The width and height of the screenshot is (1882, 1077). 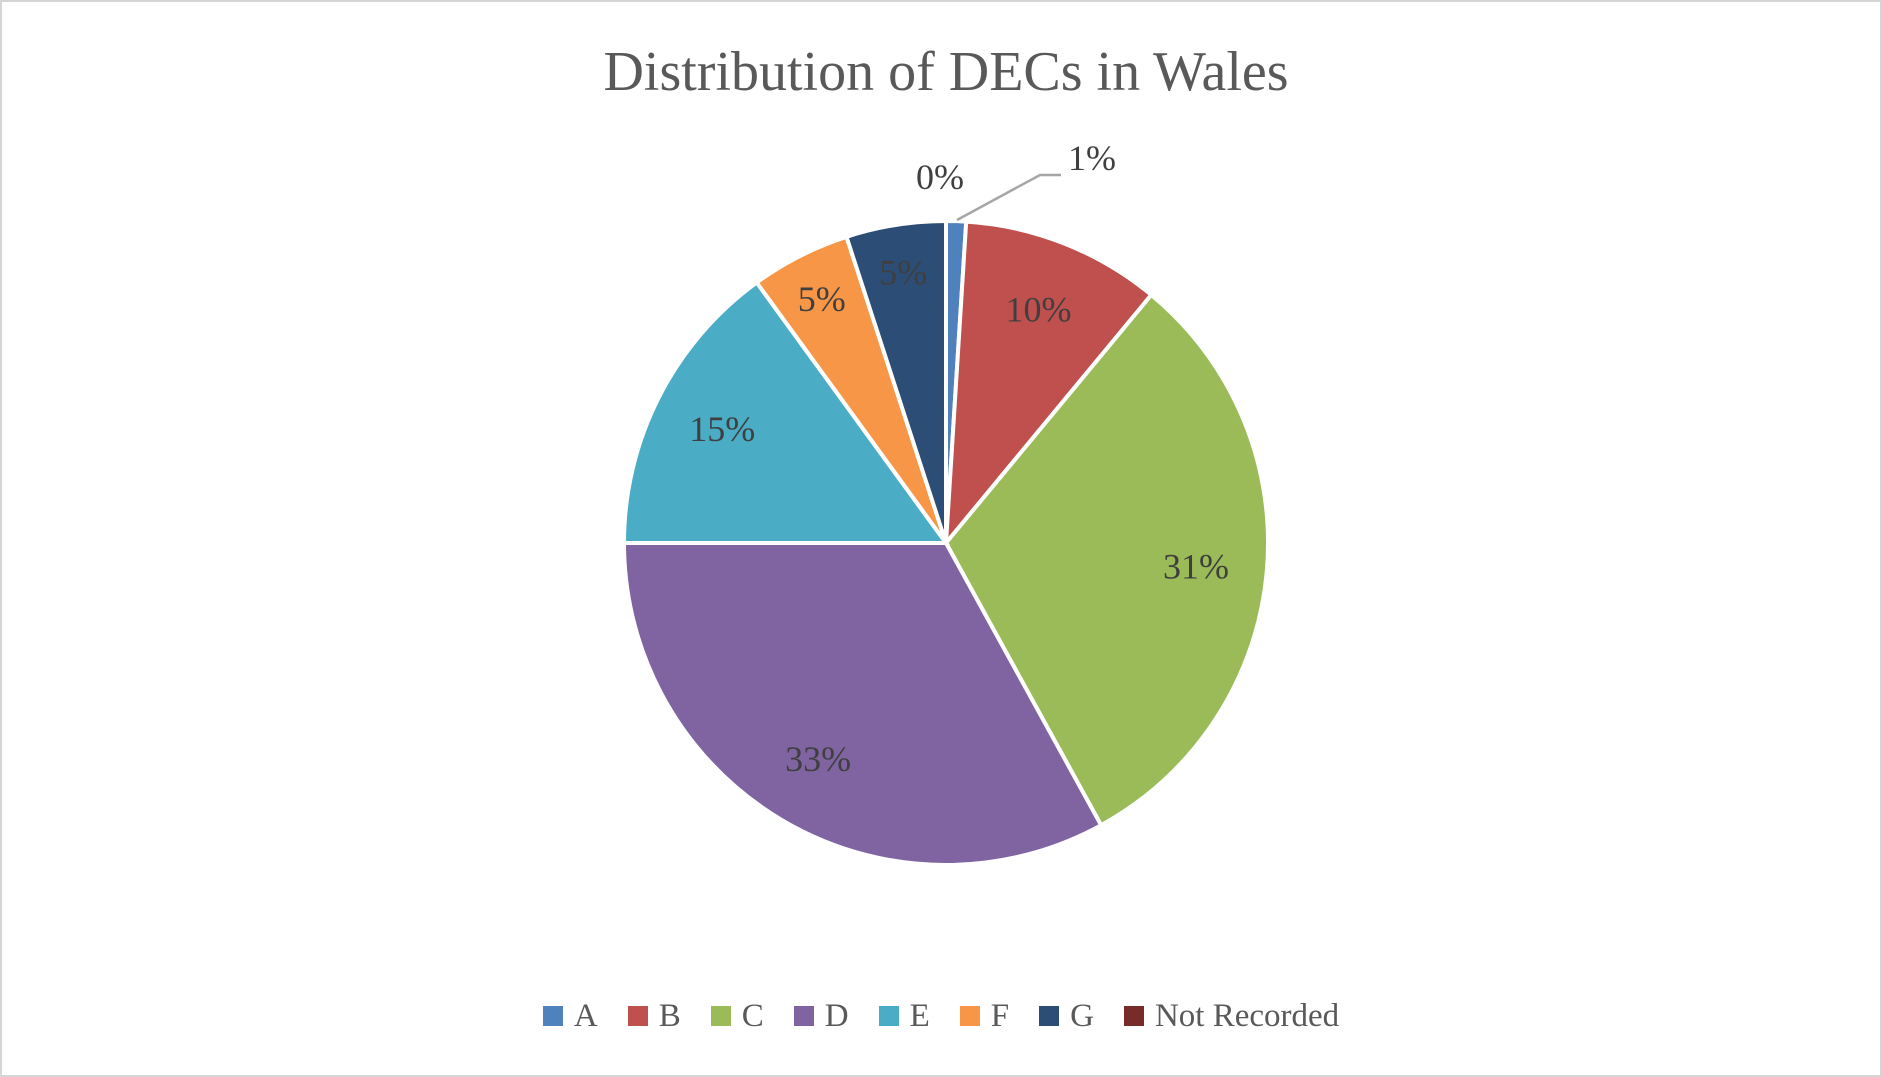 I want to click on pie-slice-c, so click(x=1107, y=560).